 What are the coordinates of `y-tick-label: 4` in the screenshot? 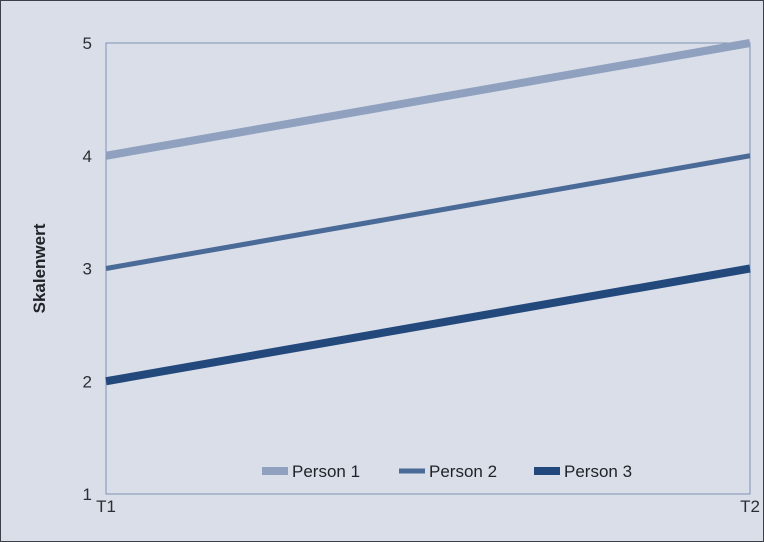 It's located at (87, 156).